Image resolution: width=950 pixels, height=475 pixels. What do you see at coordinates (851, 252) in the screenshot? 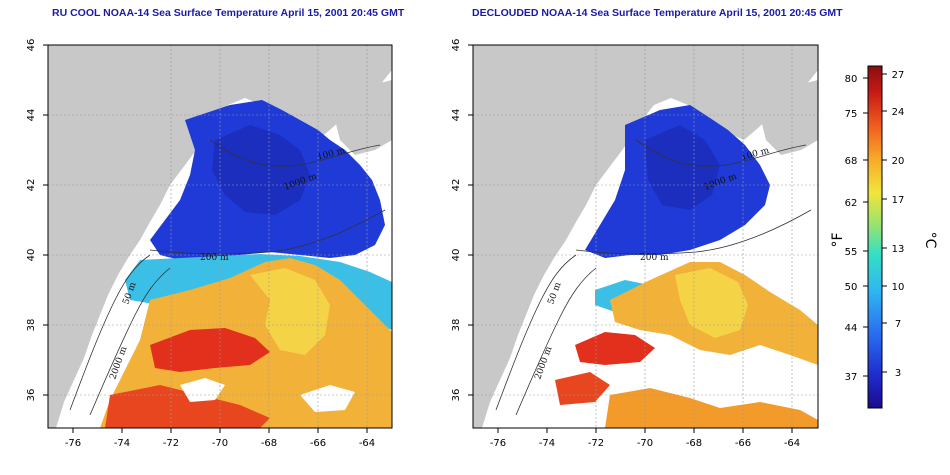
I see `colorbar-f-tick: 55` at bounding box center [851, 252].